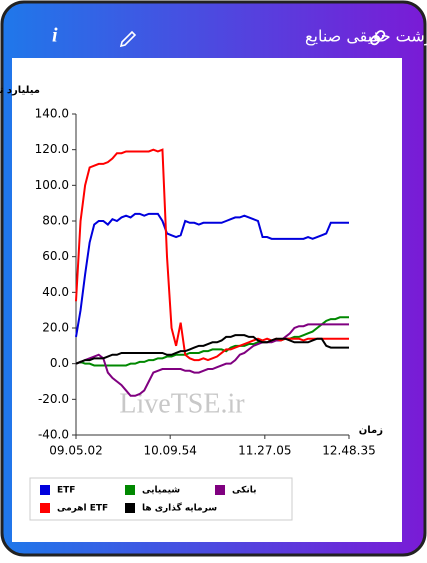 The image size is (427, 563). I want to click on x-tick-label: 09.05.02, so click(75, 451).